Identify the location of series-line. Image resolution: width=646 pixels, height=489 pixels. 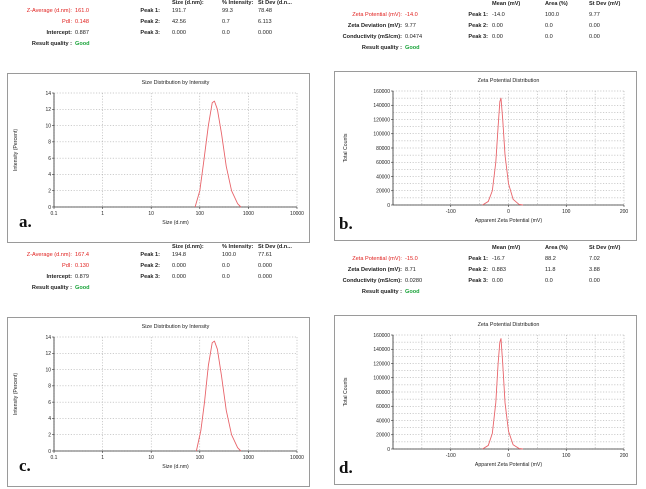
(218, 396).